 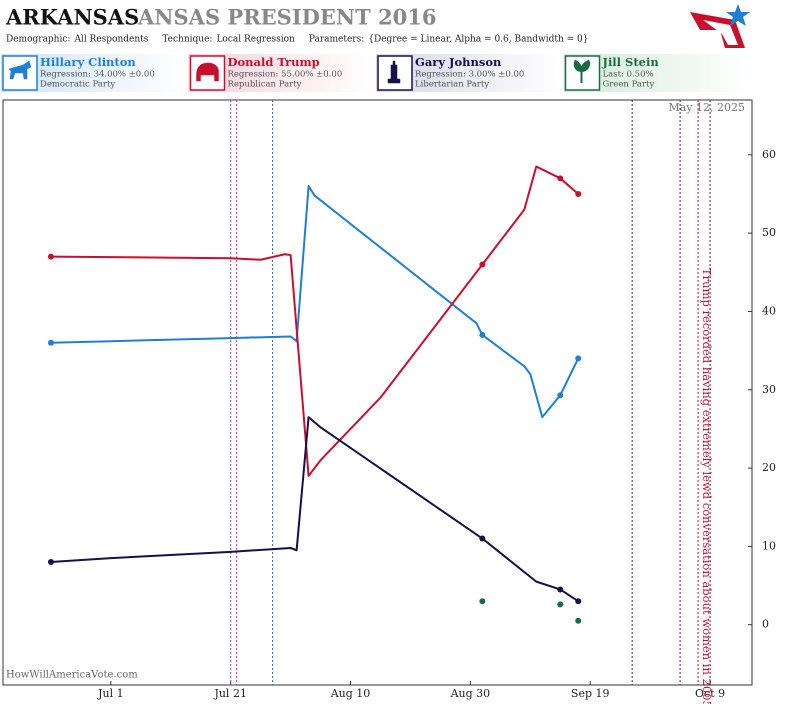 What do you see at coordinates (628, 75) in the screenshot?
I see `legend-detail: Last: 0.50%` at bounding box center [628, 75].